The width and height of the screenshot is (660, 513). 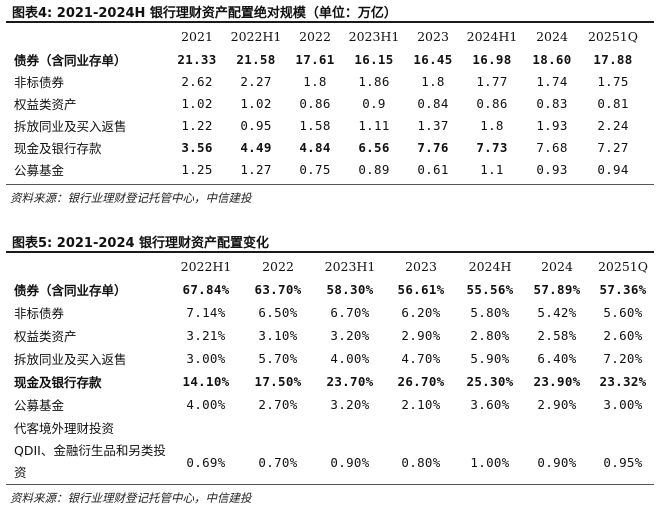 What do you see at coordinates (492, 169) in the screenshot?
I see `table4-cell: 1.1` at bounding box center [492, 169].